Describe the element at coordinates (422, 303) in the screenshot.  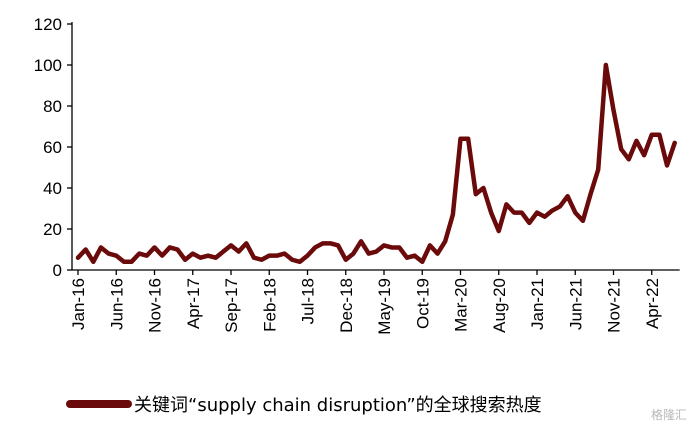
I see `x-tick-label: Oct-19` at that location.